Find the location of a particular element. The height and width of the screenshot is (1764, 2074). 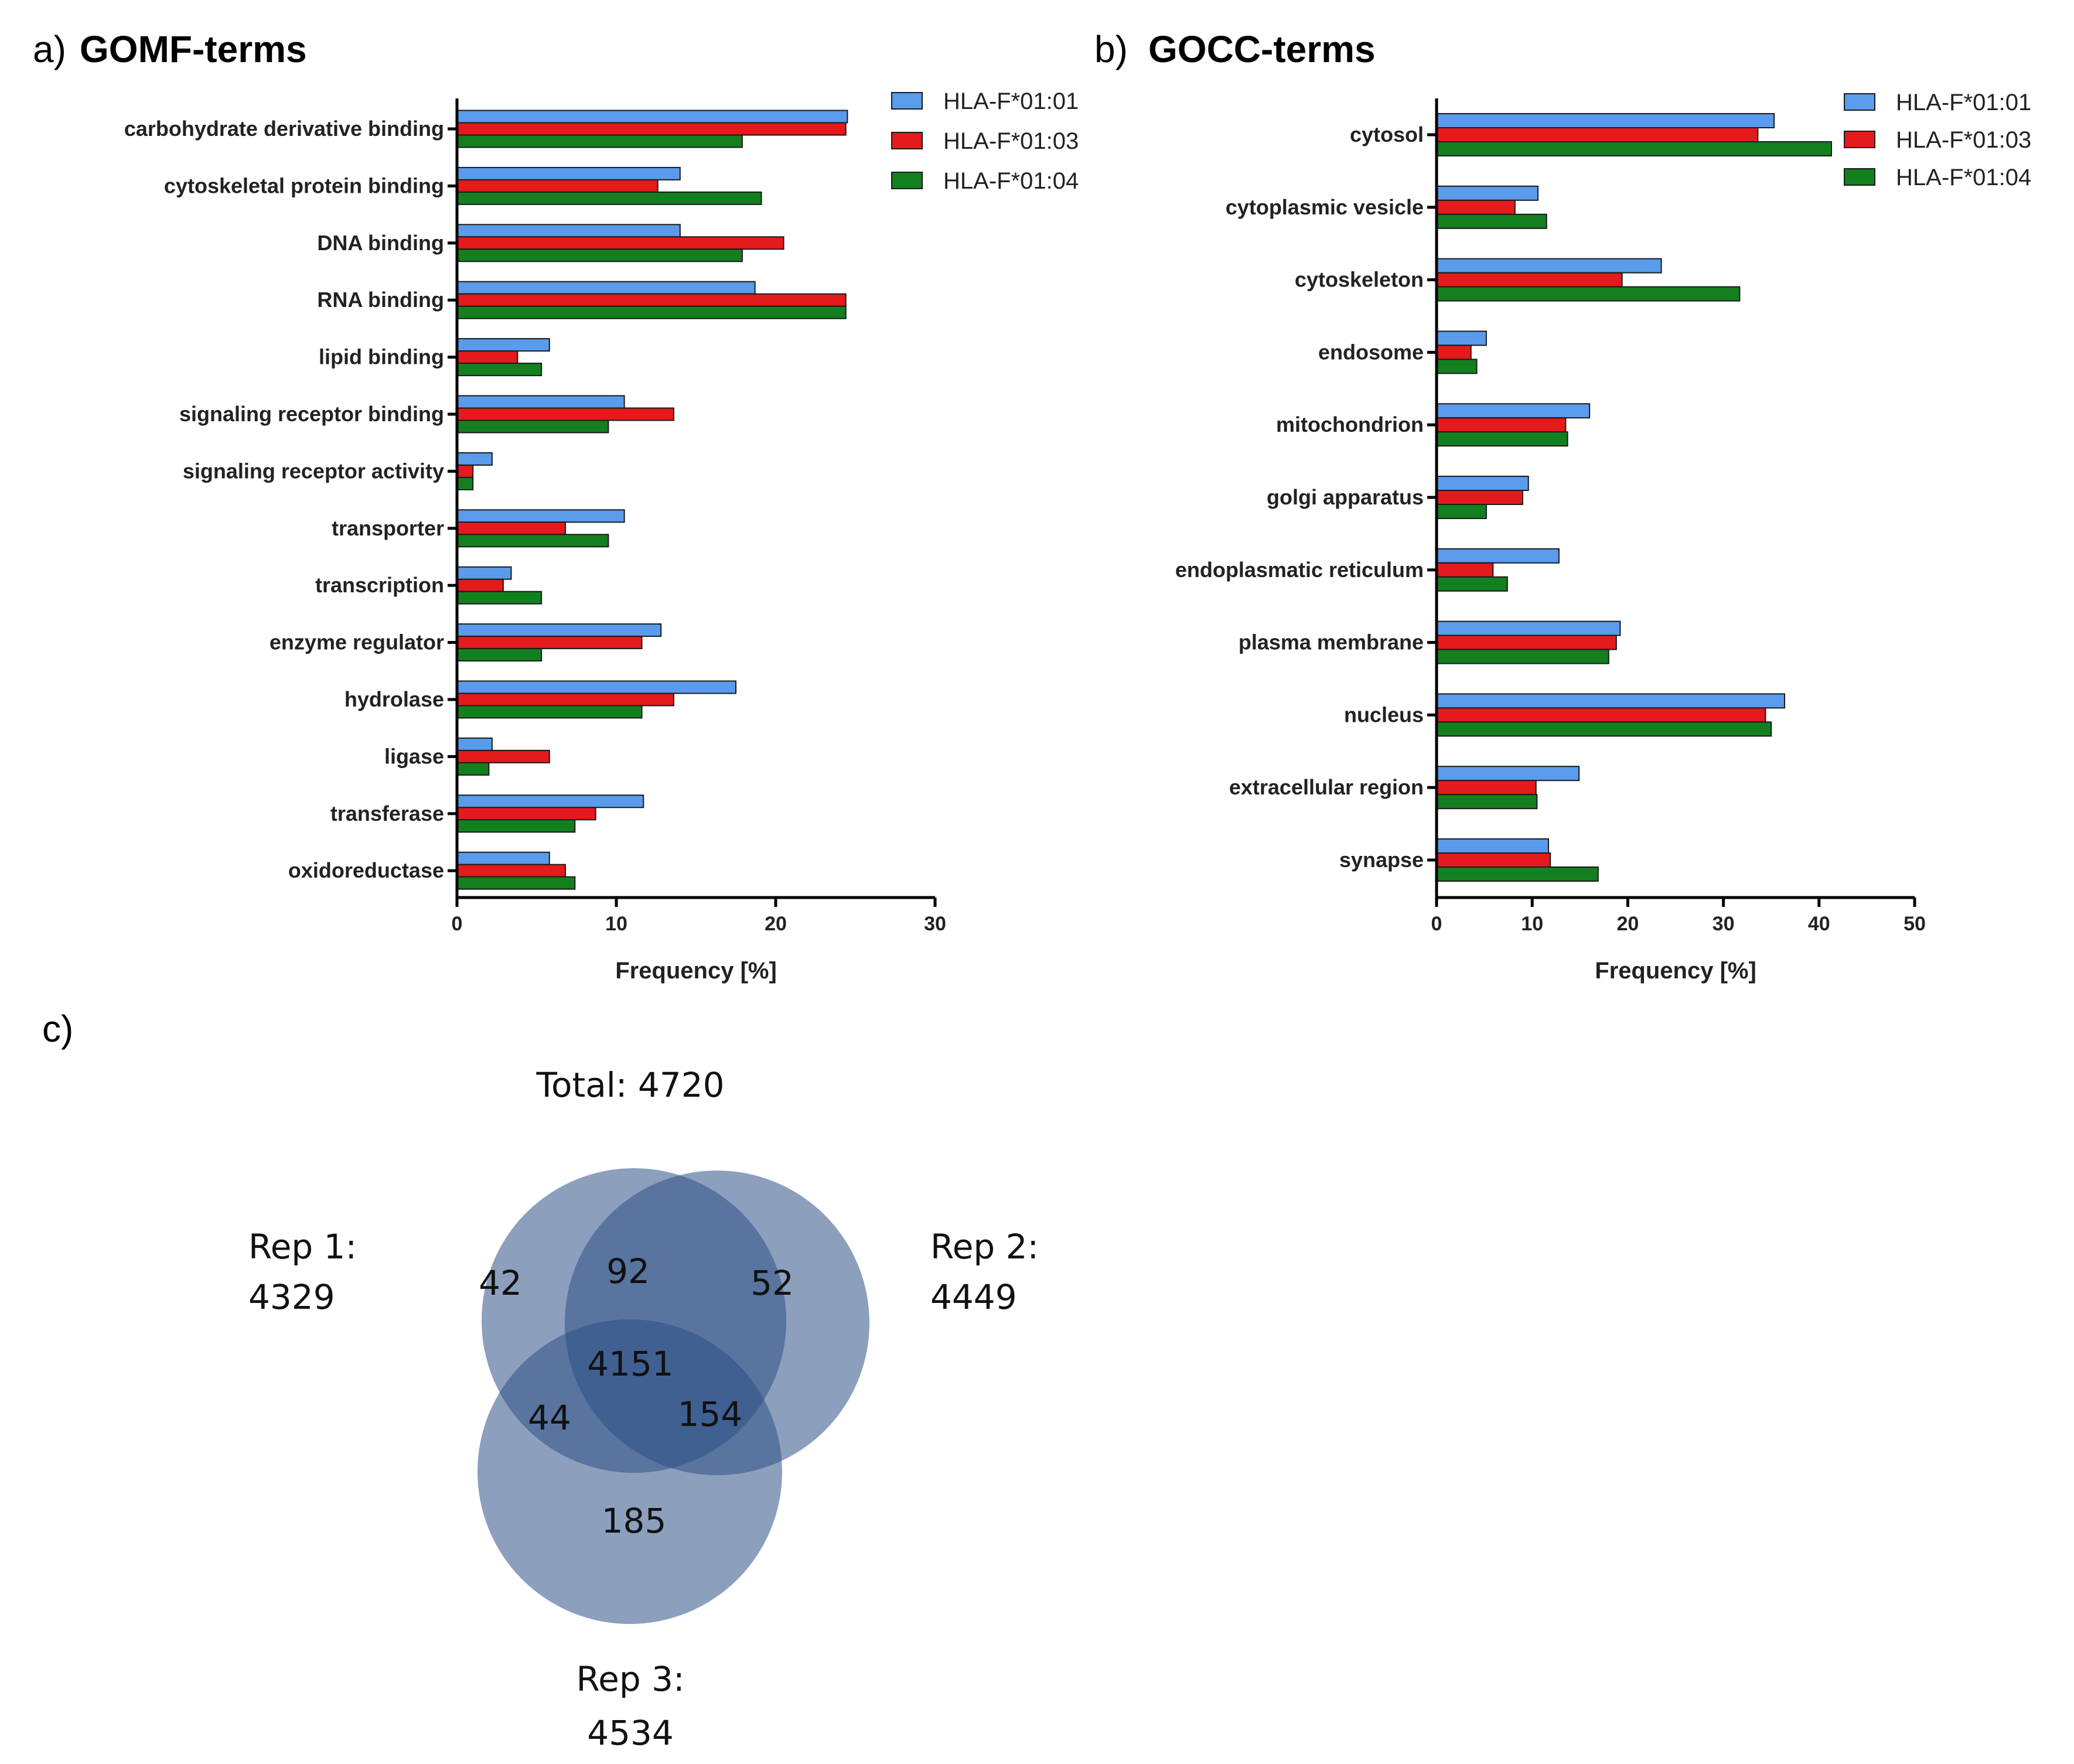

category-label: hydrolase is located at coordinates (394, 699).